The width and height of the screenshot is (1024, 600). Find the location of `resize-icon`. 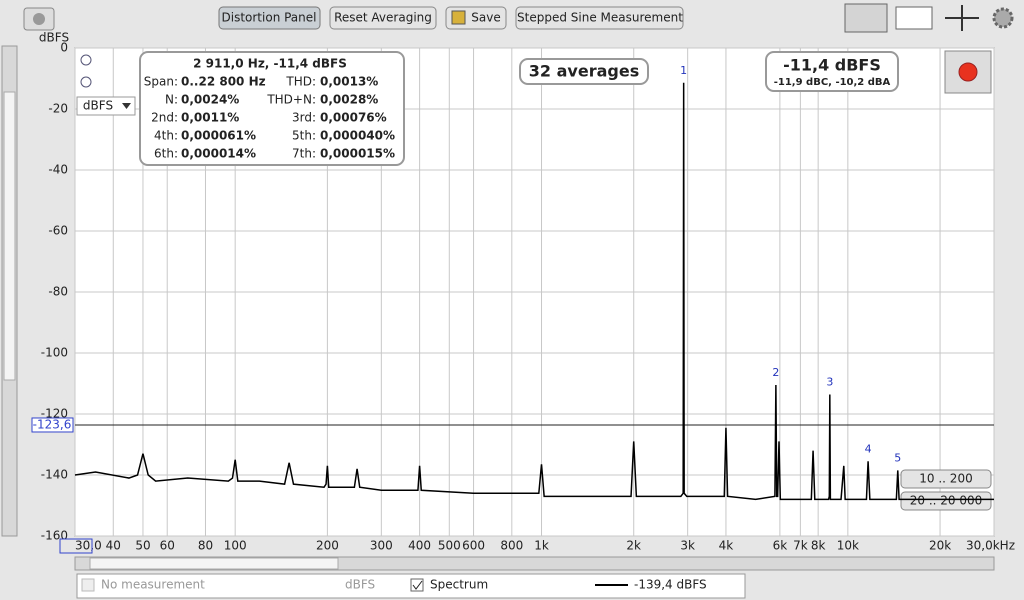

resize-icon is located at coordinates (962, 18).